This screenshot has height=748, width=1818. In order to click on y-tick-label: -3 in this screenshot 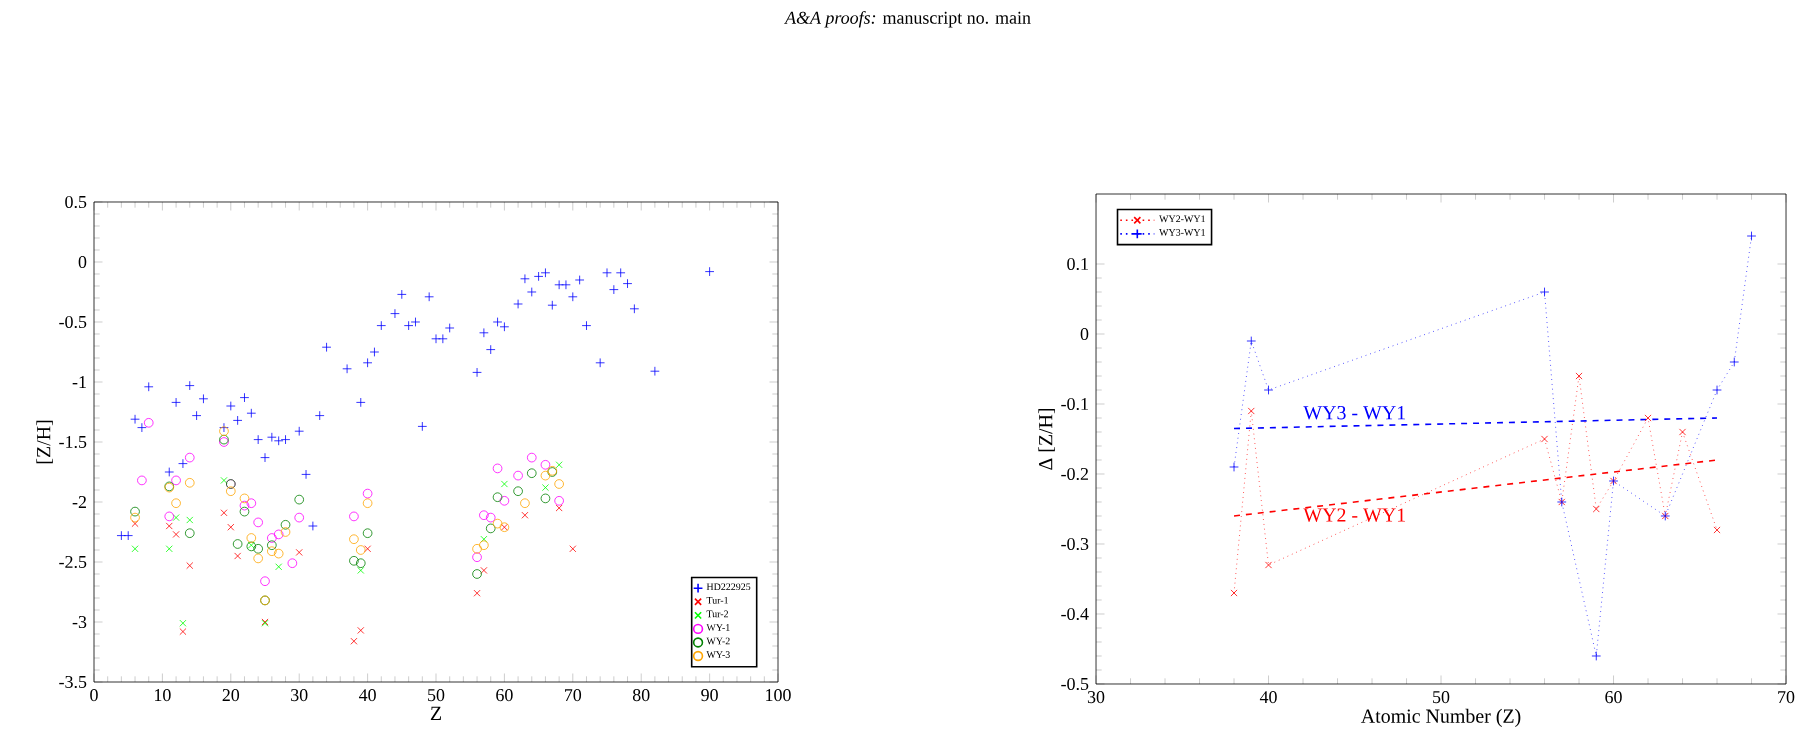, I will do `click(79, 622)`.